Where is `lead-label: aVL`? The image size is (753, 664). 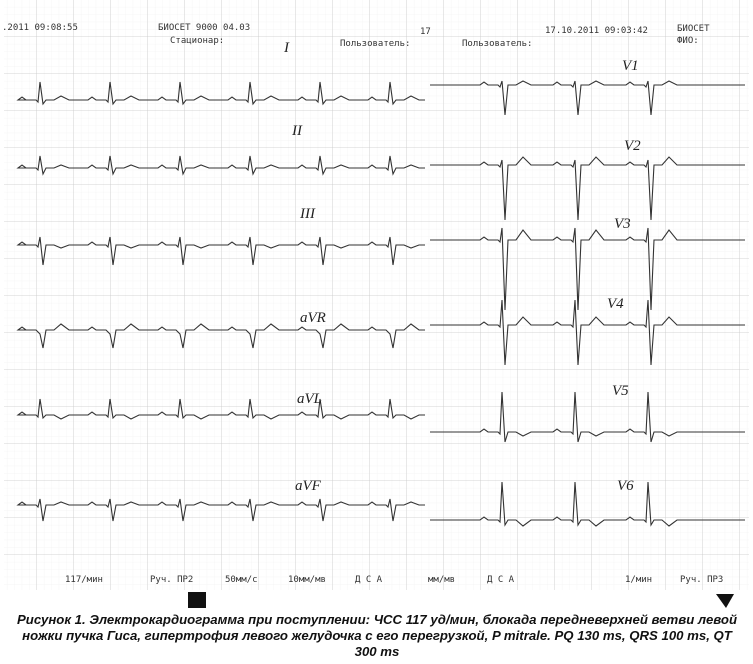
lead-label: aVL is located at coordinates (309, 399).